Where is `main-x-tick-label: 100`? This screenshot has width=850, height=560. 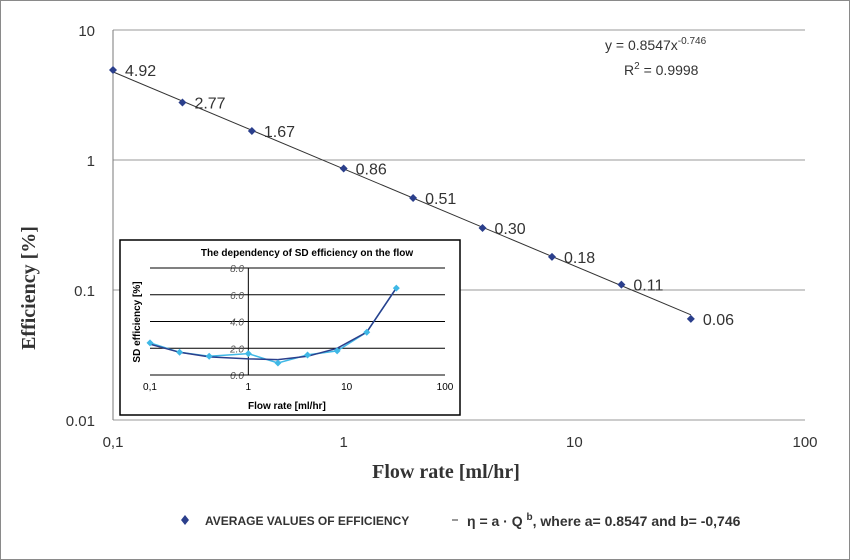 main-x-tick-label: 100 is located at coordinates (804, 442).